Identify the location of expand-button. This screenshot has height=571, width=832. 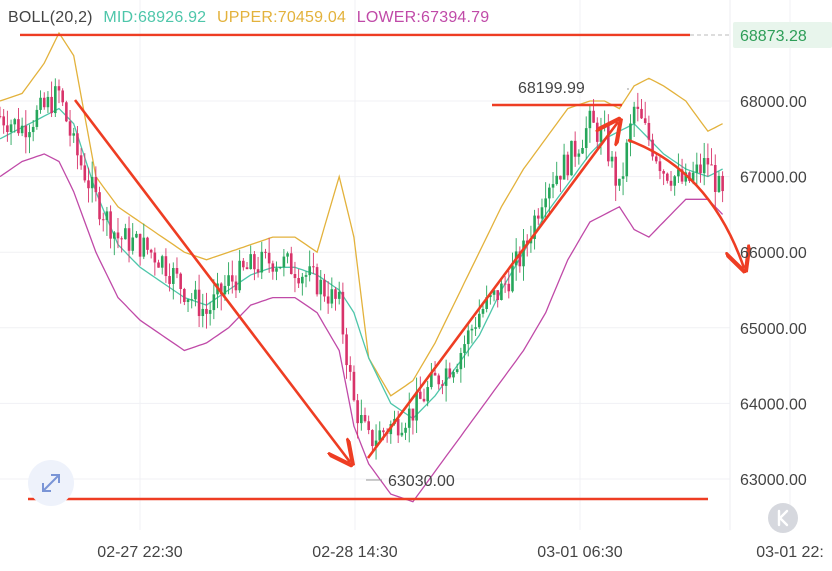
(51, 483).